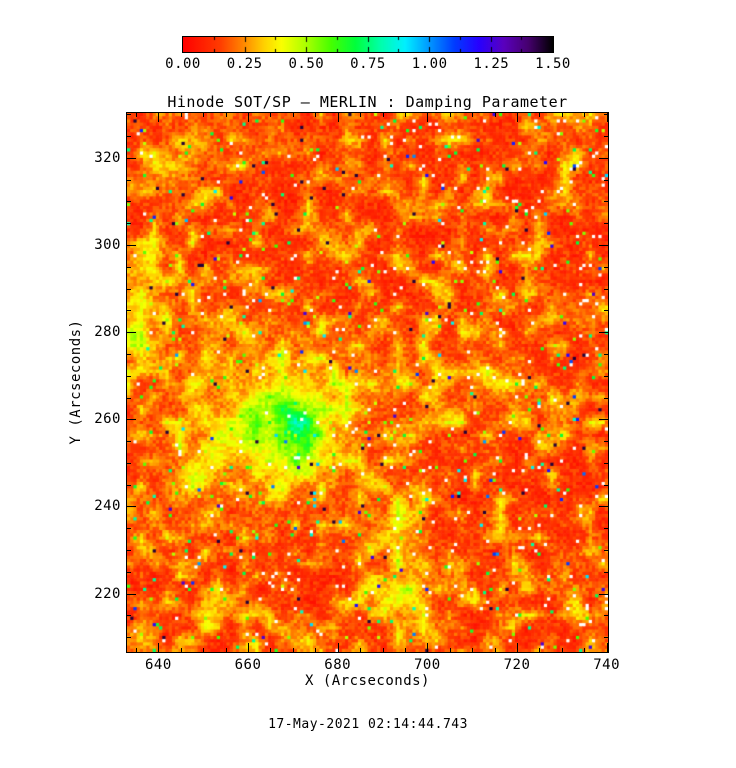 The height and width of the screenshot is (768, 736). I want to click on colorbar-tick-label: 0.25, so click(244, 64).